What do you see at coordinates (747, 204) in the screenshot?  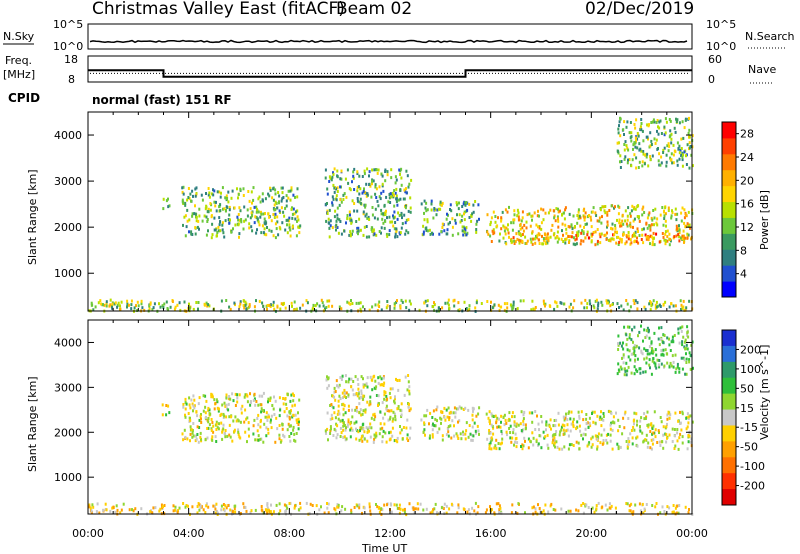 I see `colorbar-tick-label: 16` at bounding box center [747, 204].